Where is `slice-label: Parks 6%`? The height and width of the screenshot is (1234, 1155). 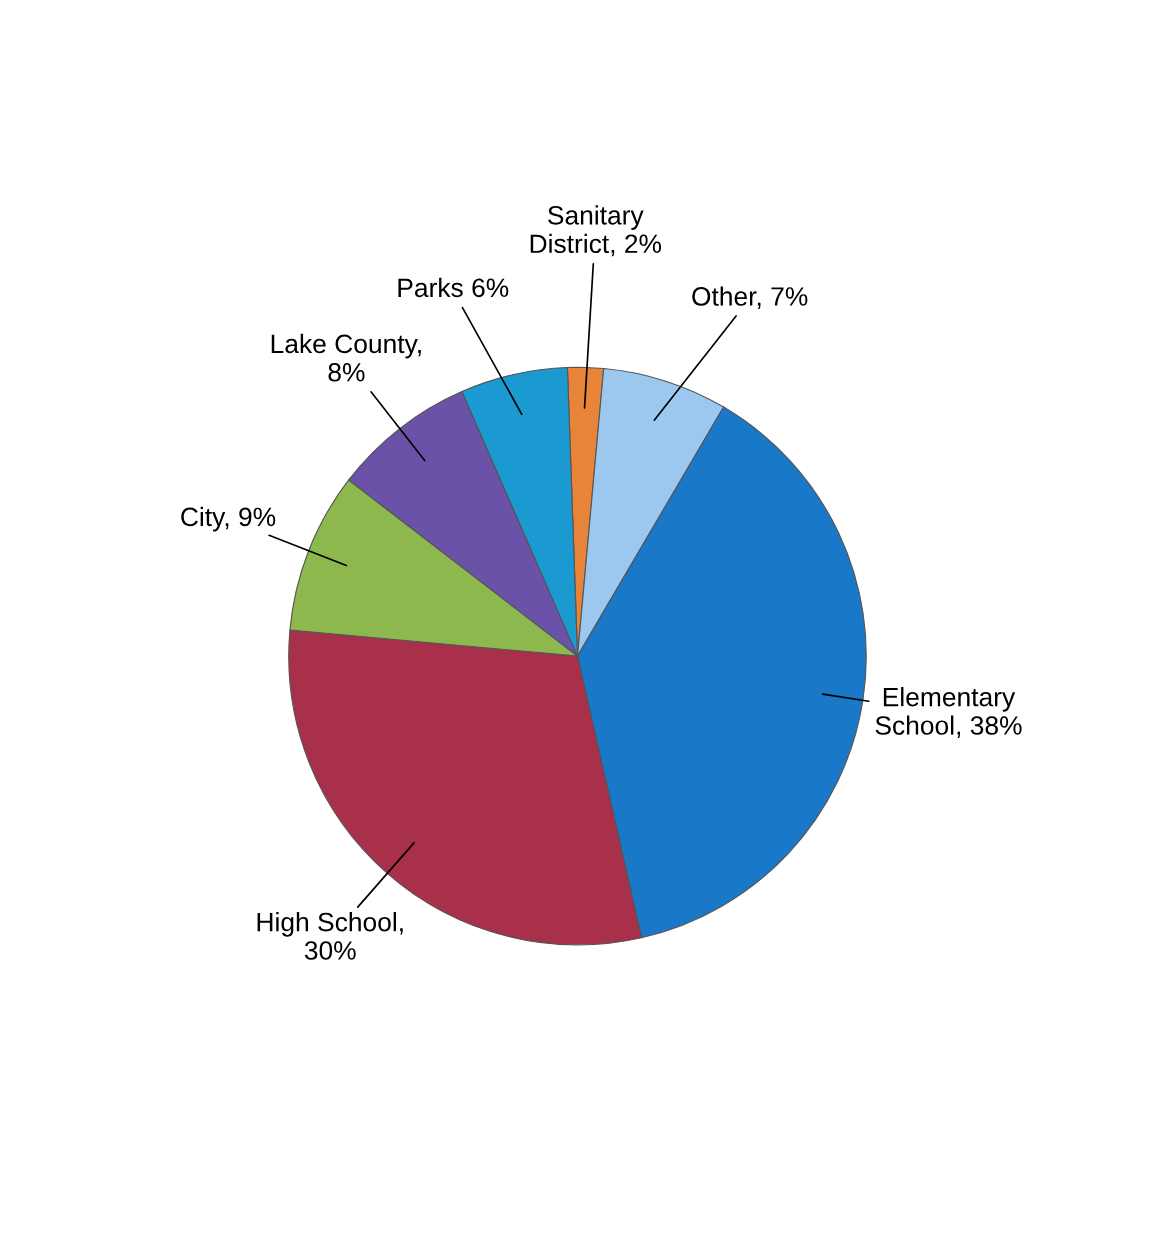
slice-label: Parks 6% is located at coordinates (453, 287).